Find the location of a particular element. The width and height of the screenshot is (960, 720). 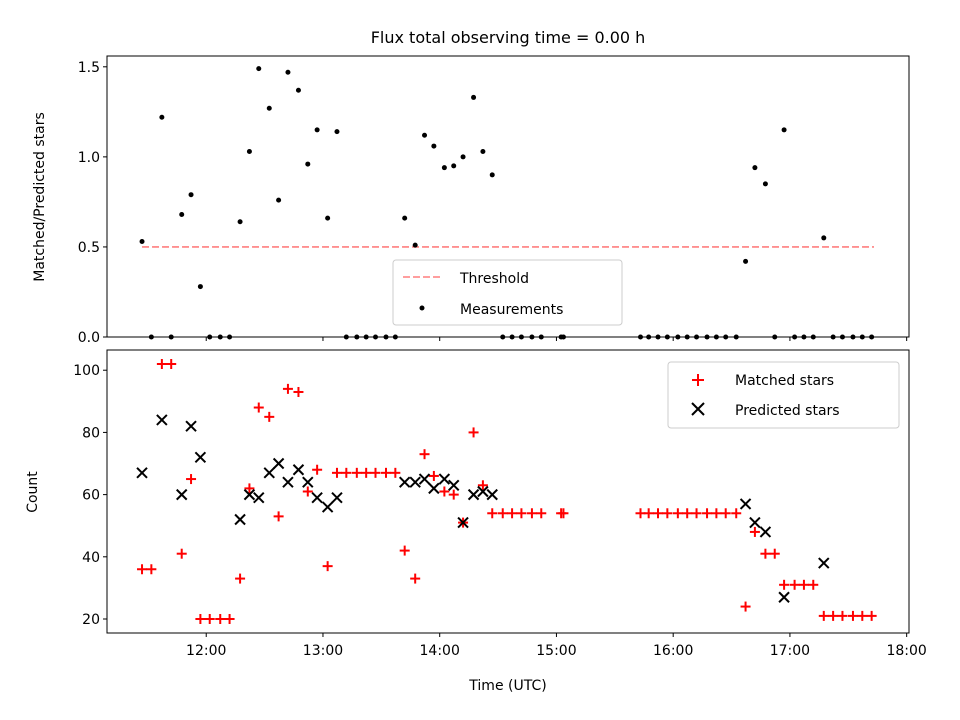

bottom-y-tick-label: 40 is located at coordinates (91, 558).